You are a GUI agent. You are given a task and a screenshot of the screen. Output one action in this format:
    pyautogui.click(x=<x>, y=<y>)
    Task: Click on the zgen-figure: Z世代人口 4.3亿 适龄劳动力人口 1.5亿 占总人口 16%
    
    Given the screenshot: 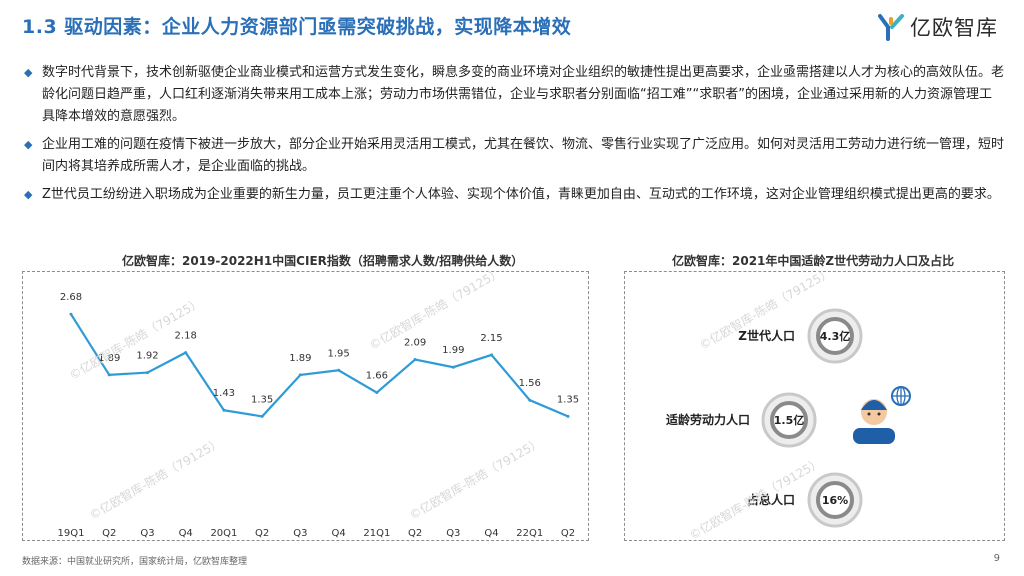 What is the action you would take?
    pyautogui.click(x=788, y=418)
    